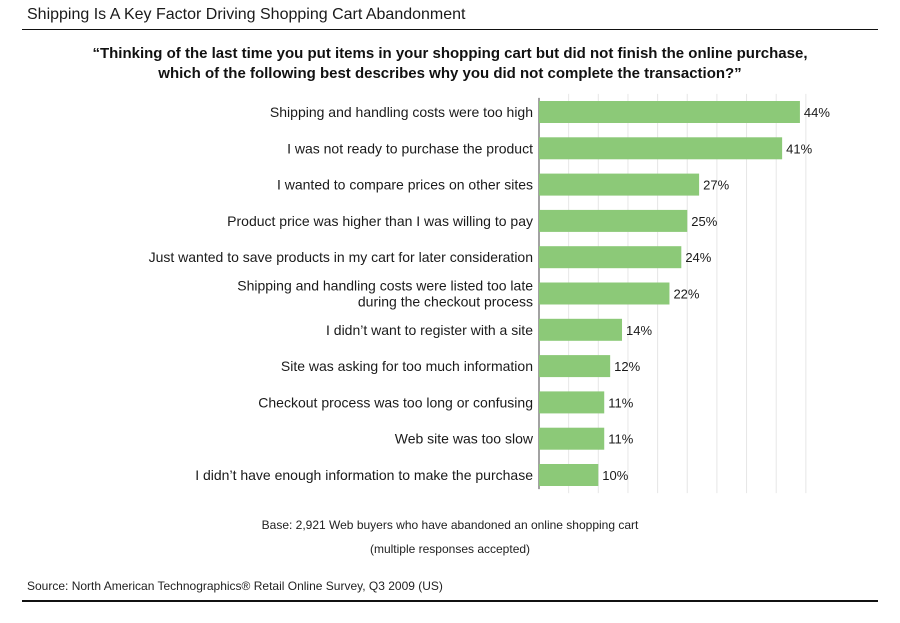  I want to click on bar-value-label: 24%, so click(698, 257).